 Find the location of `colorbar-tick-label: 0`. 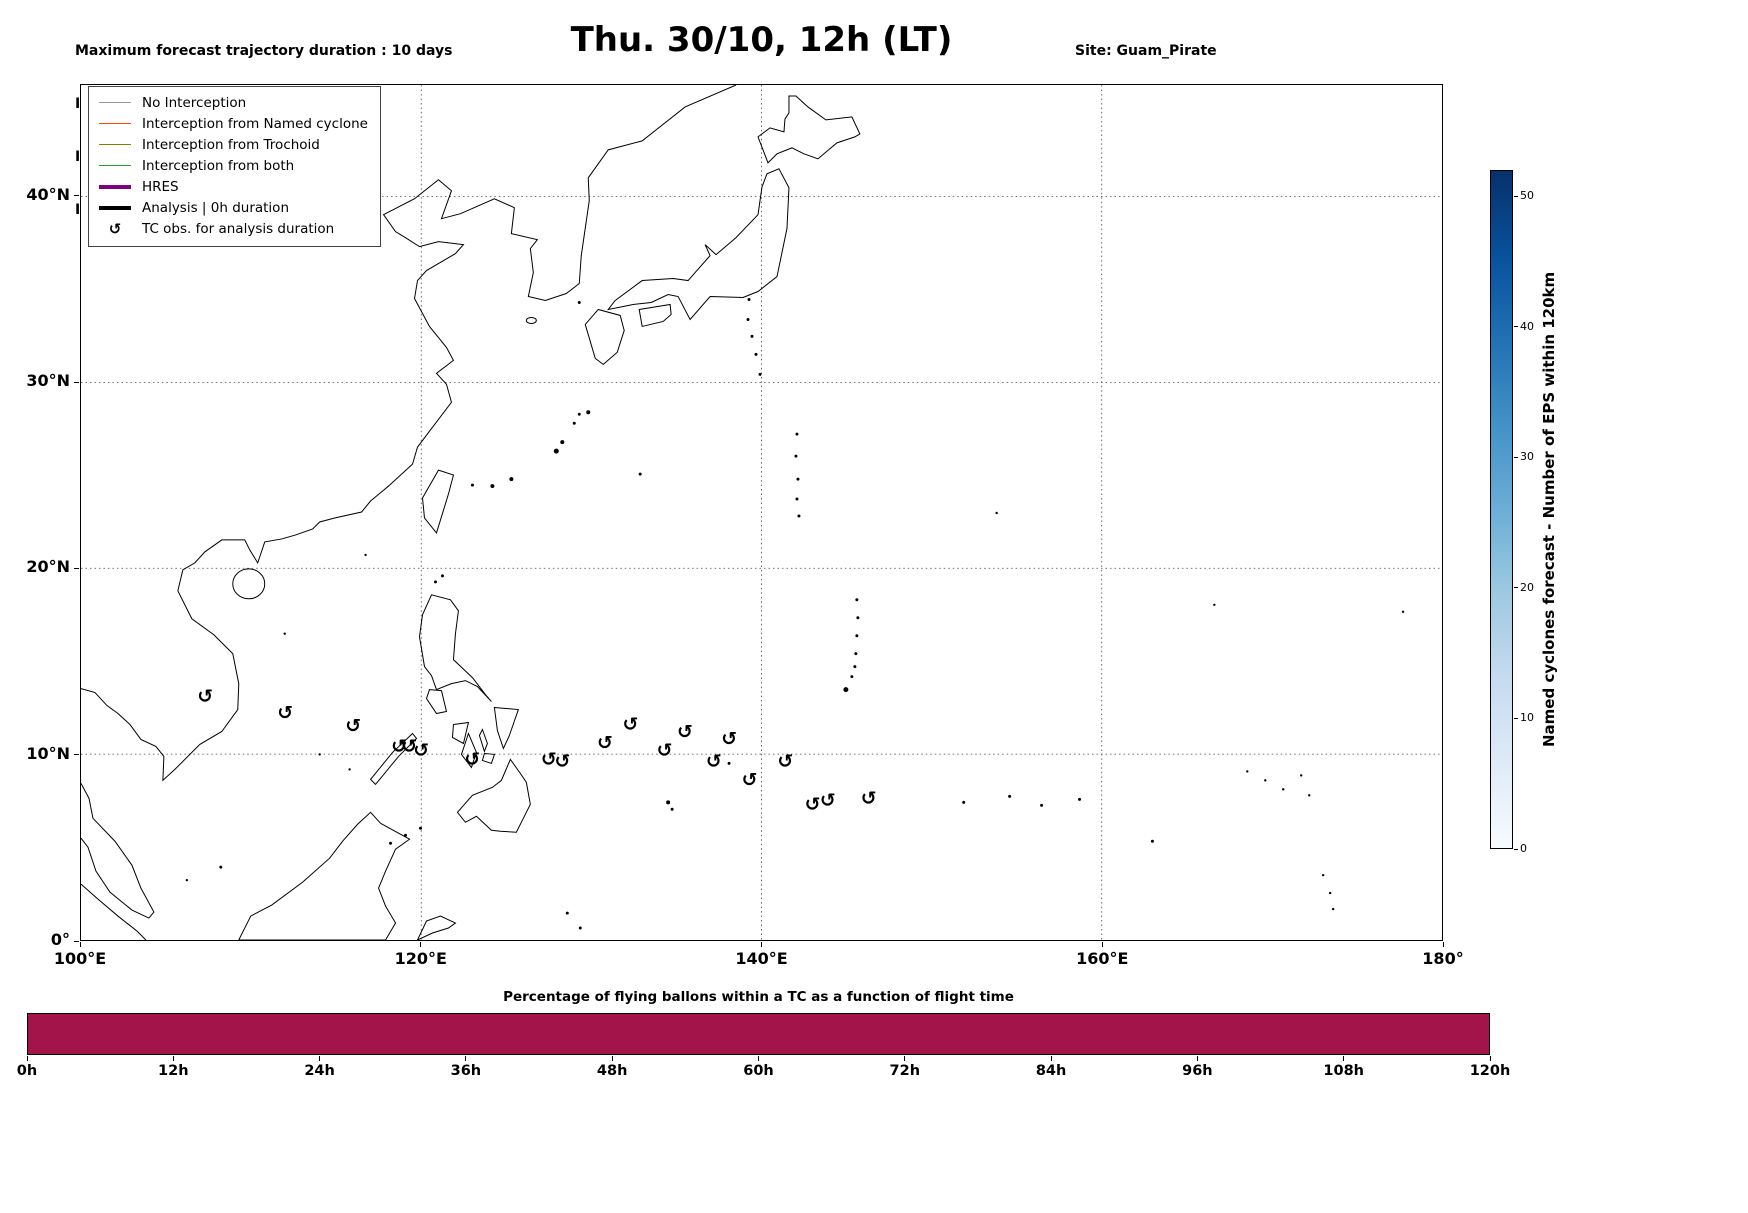

colorbar-tick-label: 0 is located at coordinates (1523, 848).